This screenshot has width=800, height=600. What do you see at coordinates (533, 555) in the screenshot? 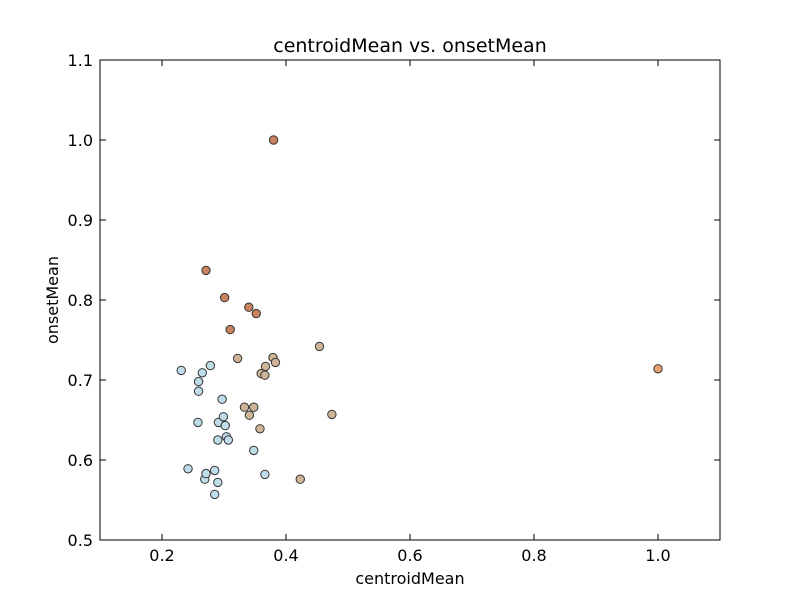
I see `x-tick-label: 0.8` at bounding box center [533, 555].